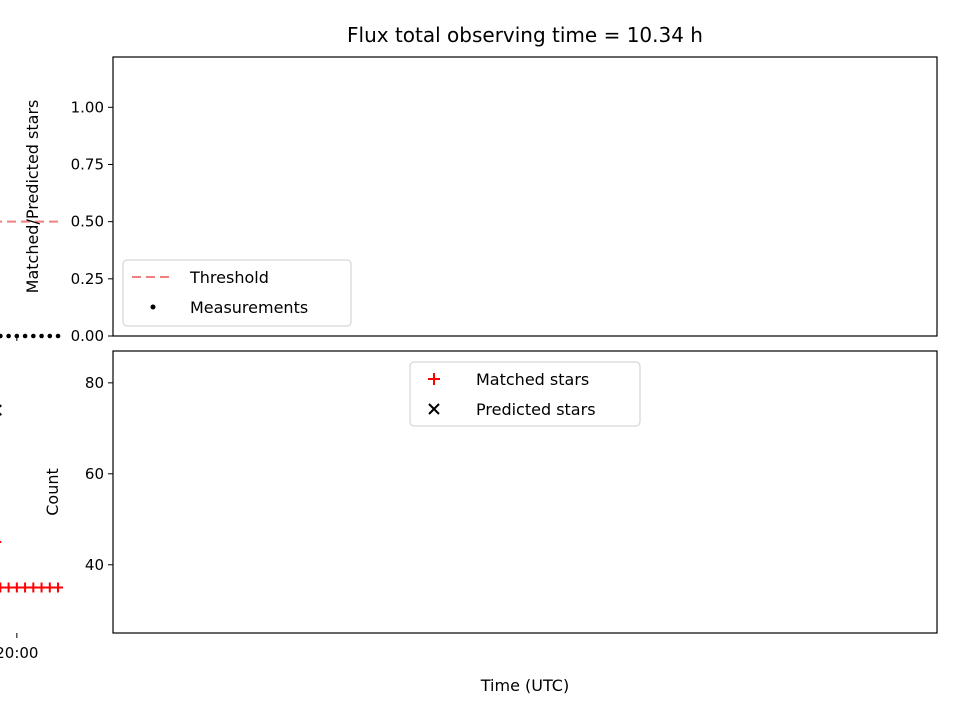 The image size is (960, 720). Describe the element at coordinates (434, 379) in the screenshot. I see `matched-legend-swatch` at that location.